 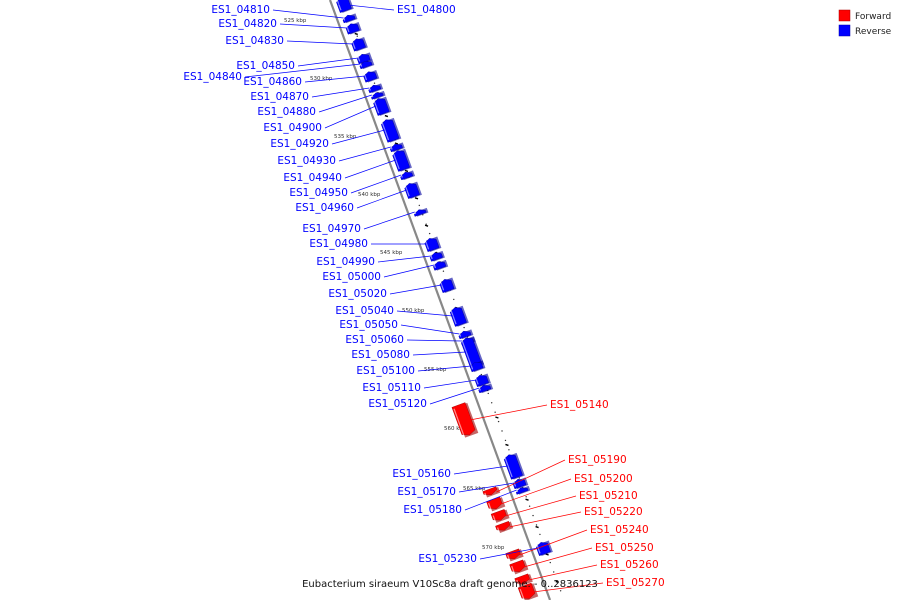 I want to click on gene-label: ES1_05050, so click(x=368, y=325).